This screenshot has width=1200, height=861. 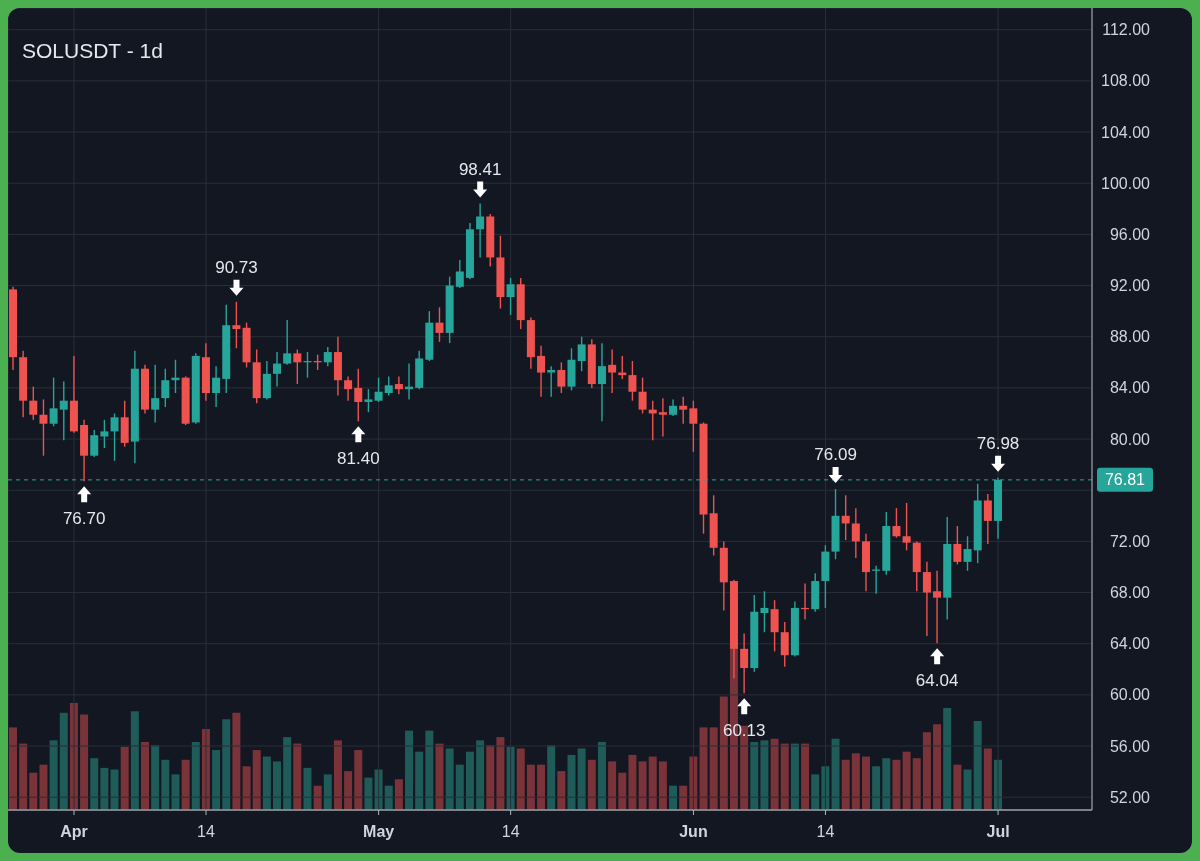 What do you see at coordinates (937, 681) in the screenshot?
I see `annotation: 64.04` at bounding box center [937, 681].